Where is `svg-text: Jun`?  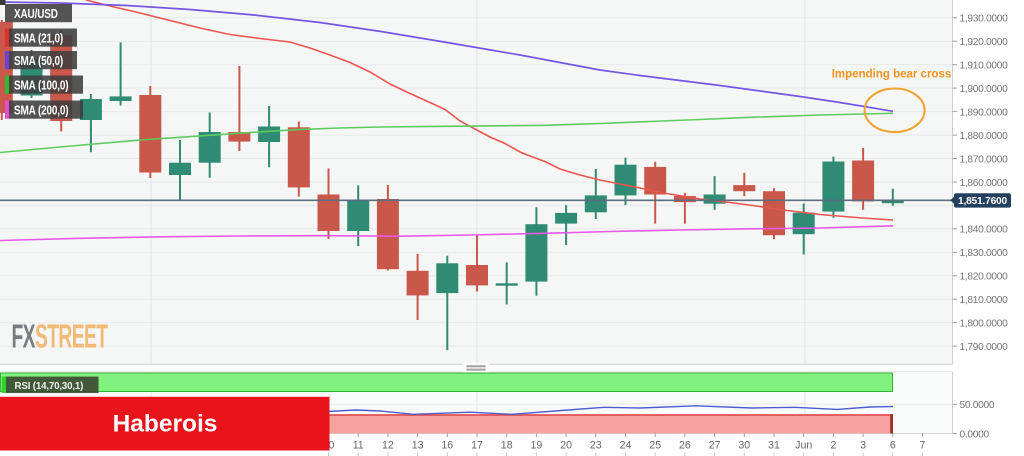 svg-text: Jun is located at coordinates (803, 446).